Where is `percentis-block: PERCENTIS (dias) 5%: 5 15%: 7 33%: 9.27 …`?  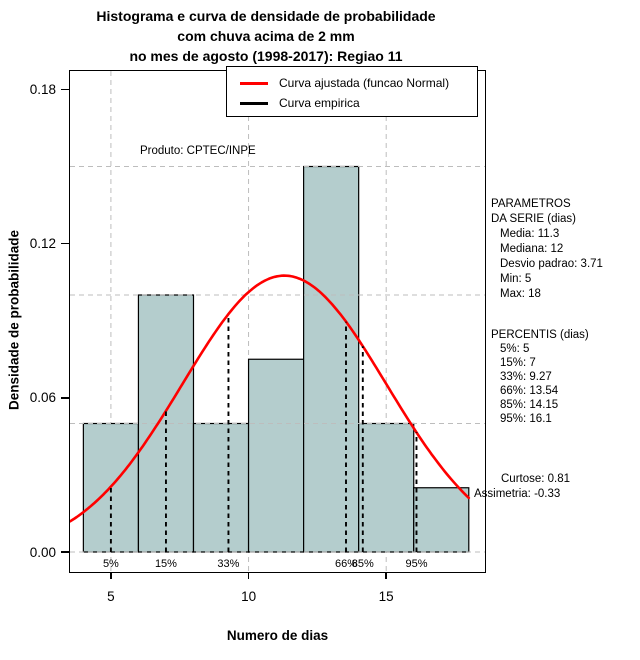
percentis-block: PERCENTIS (dias) 5%: 5 15%: 7 33%: 9.27 … is located at coordinates (540, 377).